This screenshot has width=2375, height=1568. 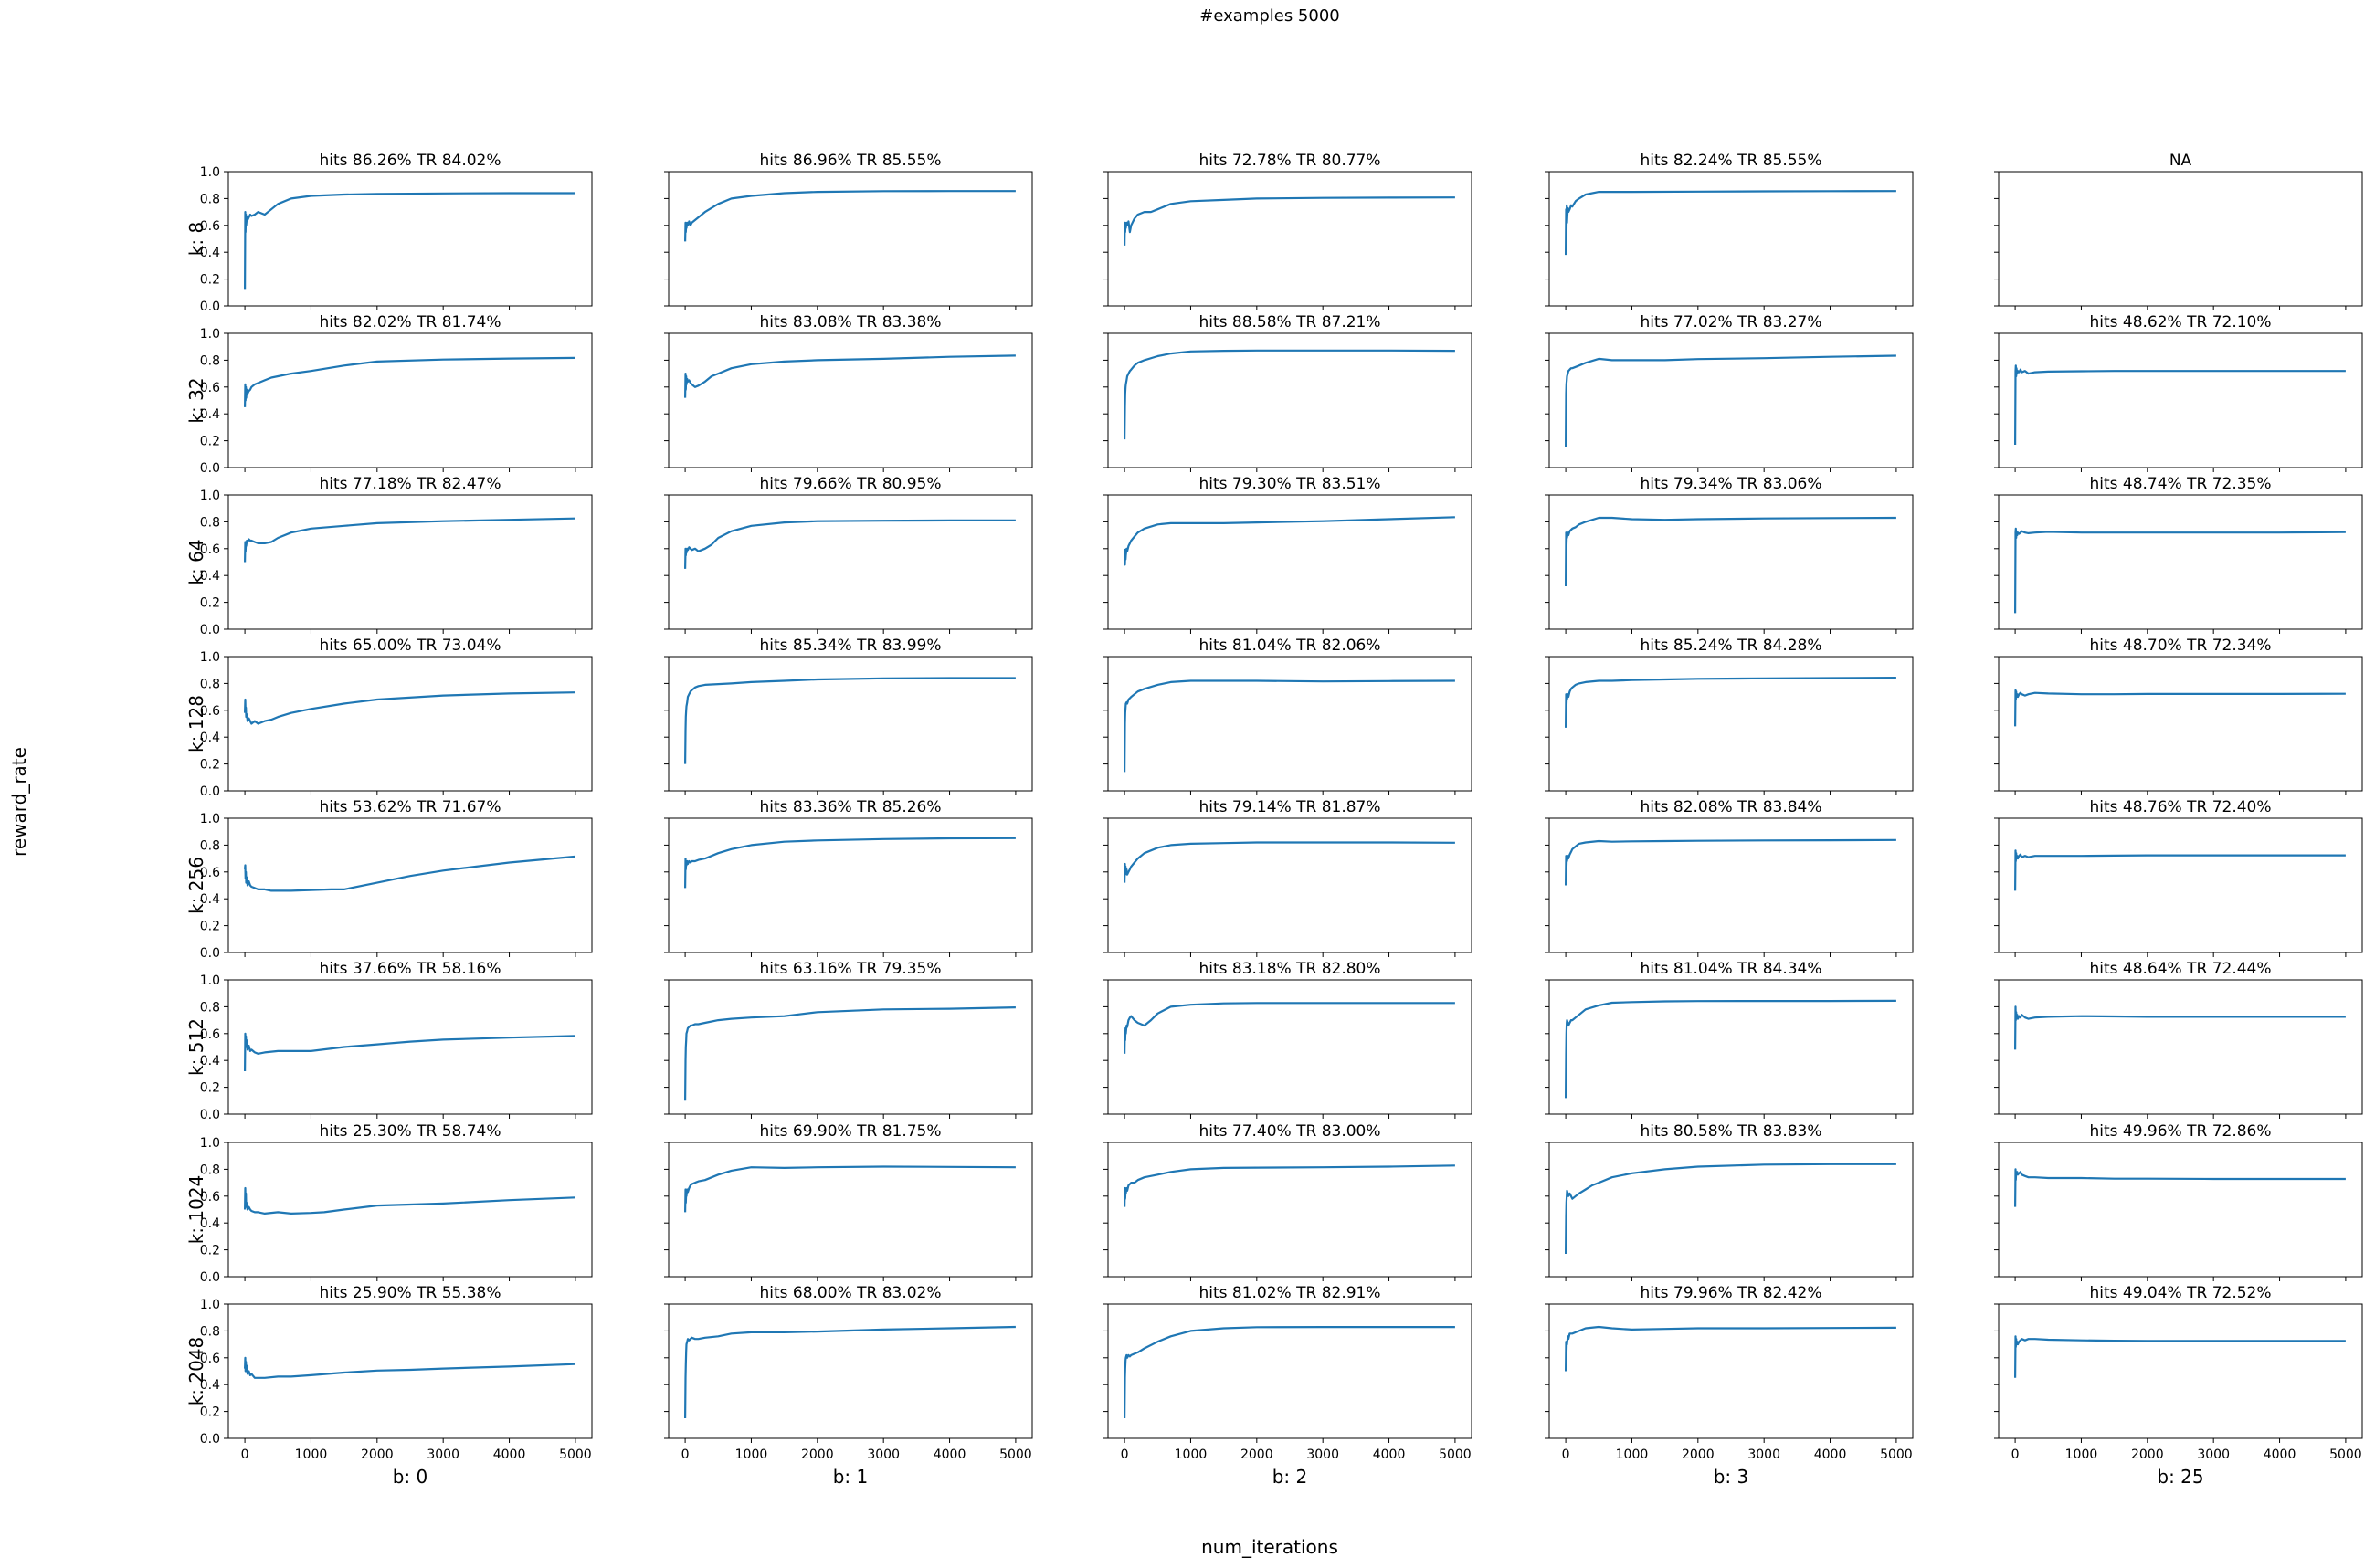 What do you see at coordinates (1289, 161) in the screenshot?
I see `subplot-title: hits 72.78% TR 80.77%` at bounding box center [1289, 161].